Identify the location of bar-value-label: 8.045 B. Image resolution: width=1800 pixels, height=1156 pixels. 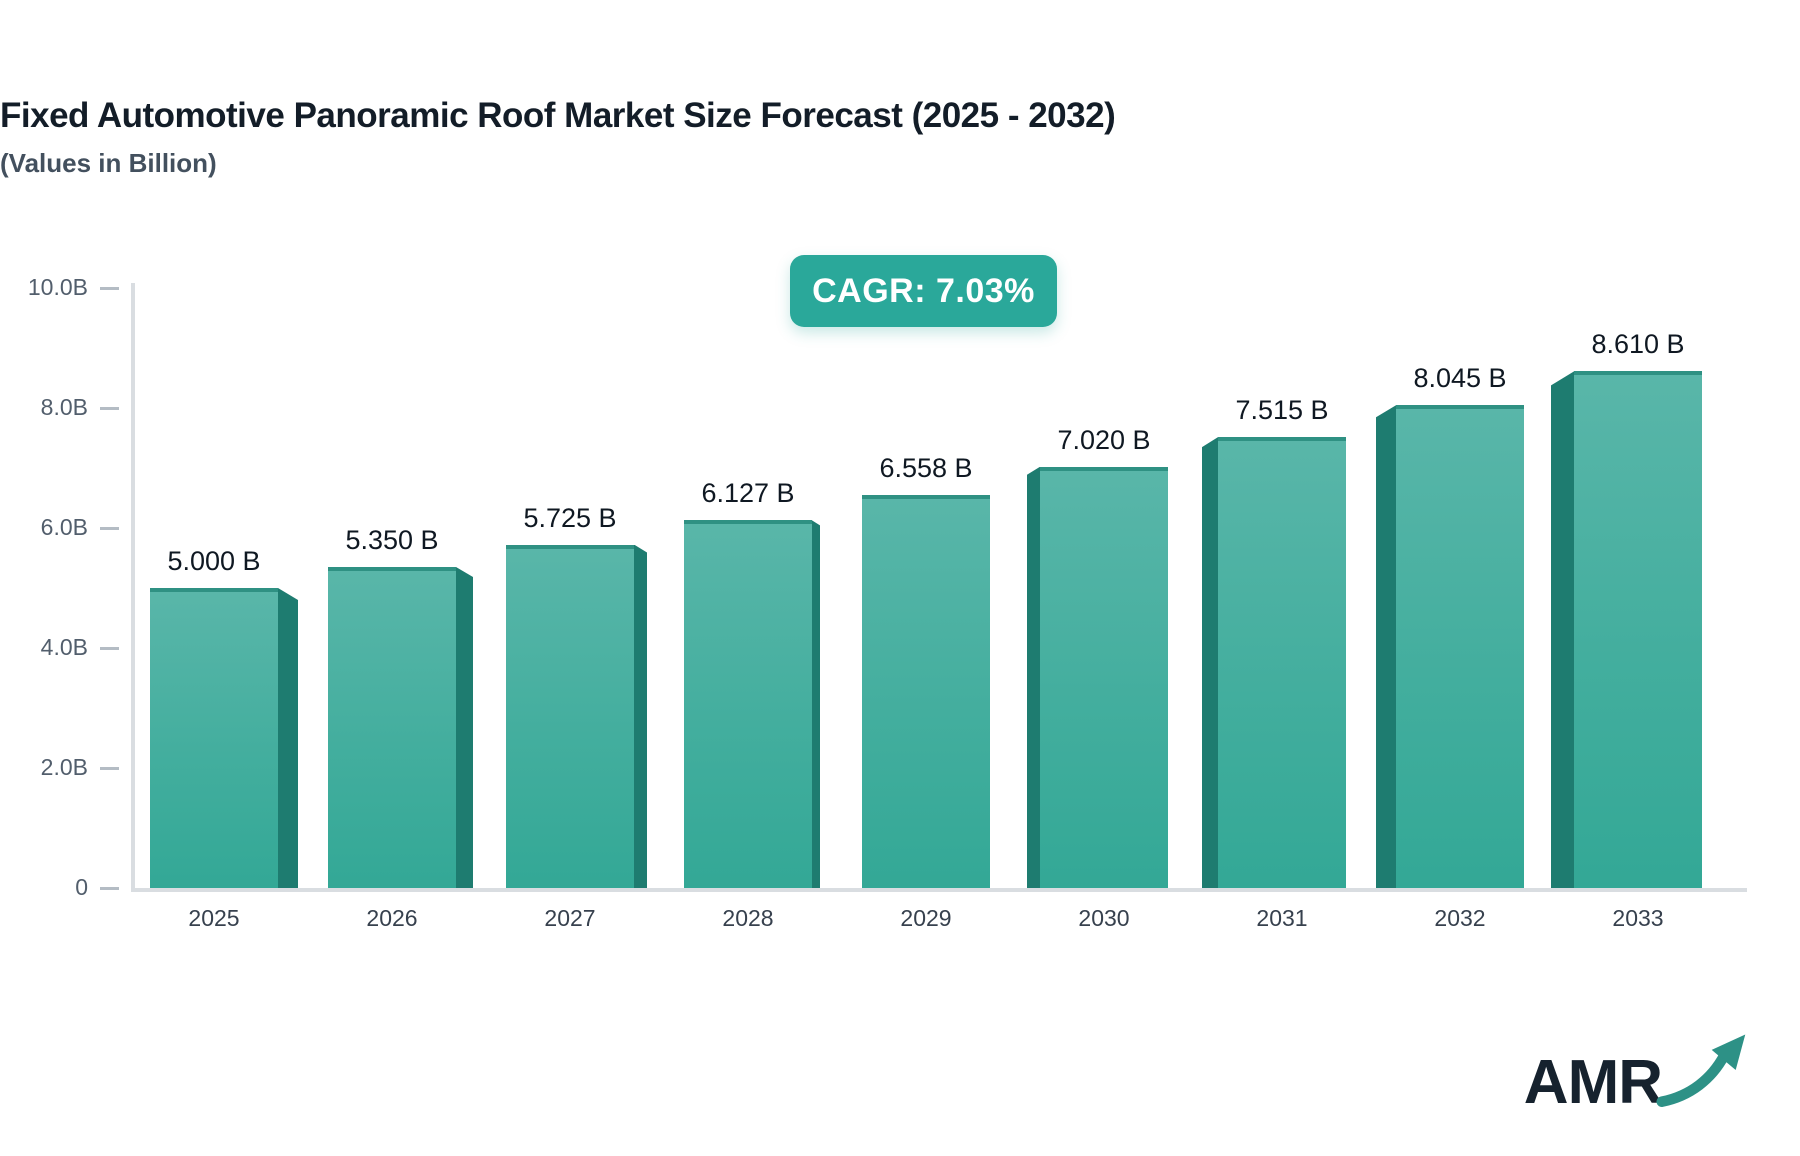
(1460, 378).